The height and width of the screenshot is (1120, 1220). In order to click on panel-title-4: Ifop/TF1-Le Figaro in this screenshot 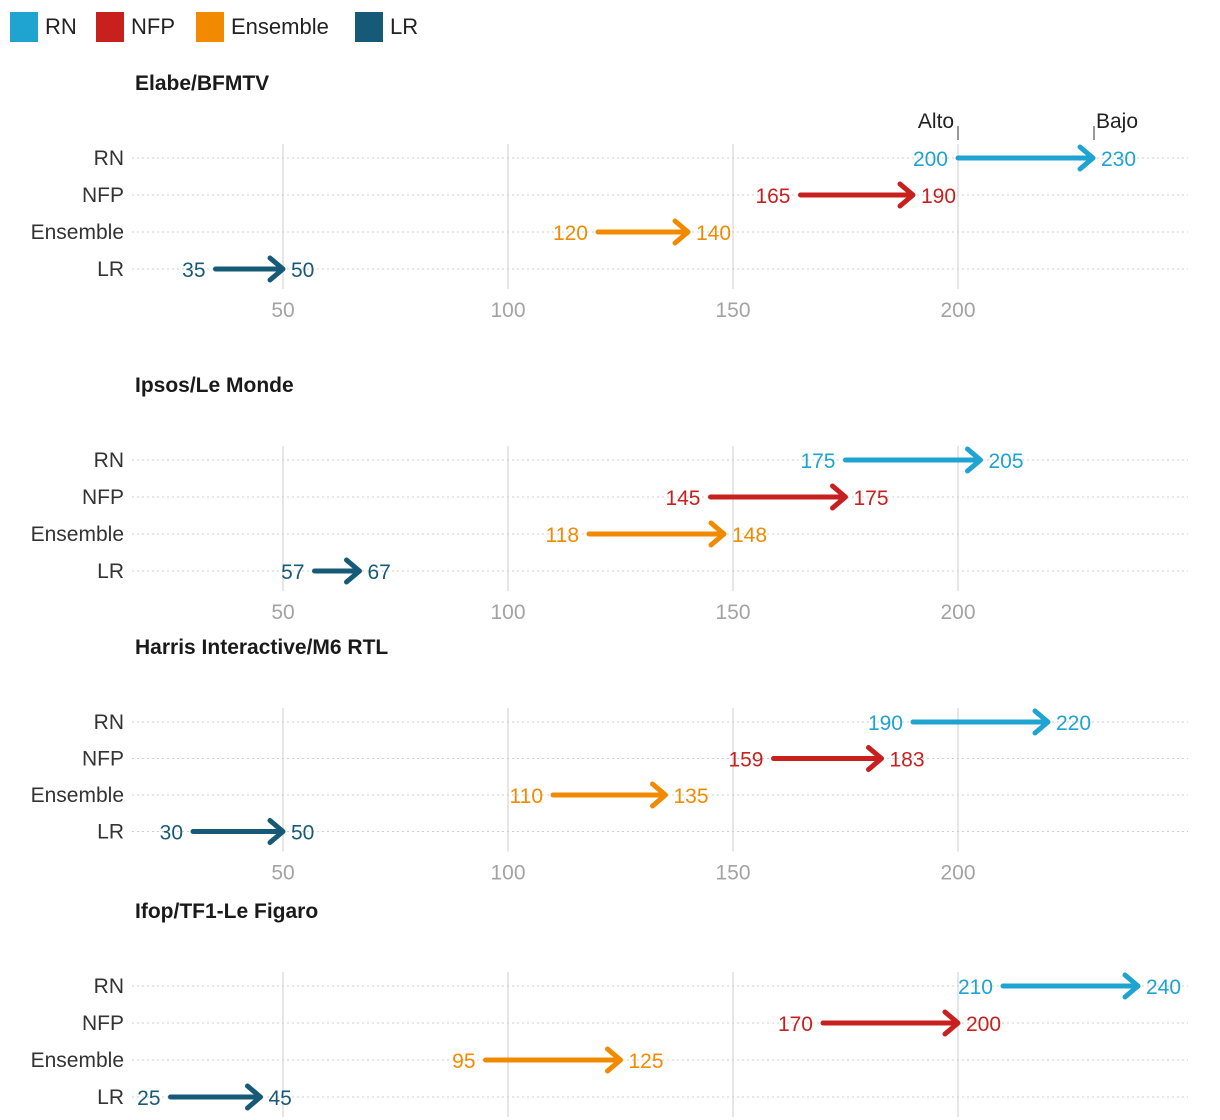, I will do `click(226, 911)`.